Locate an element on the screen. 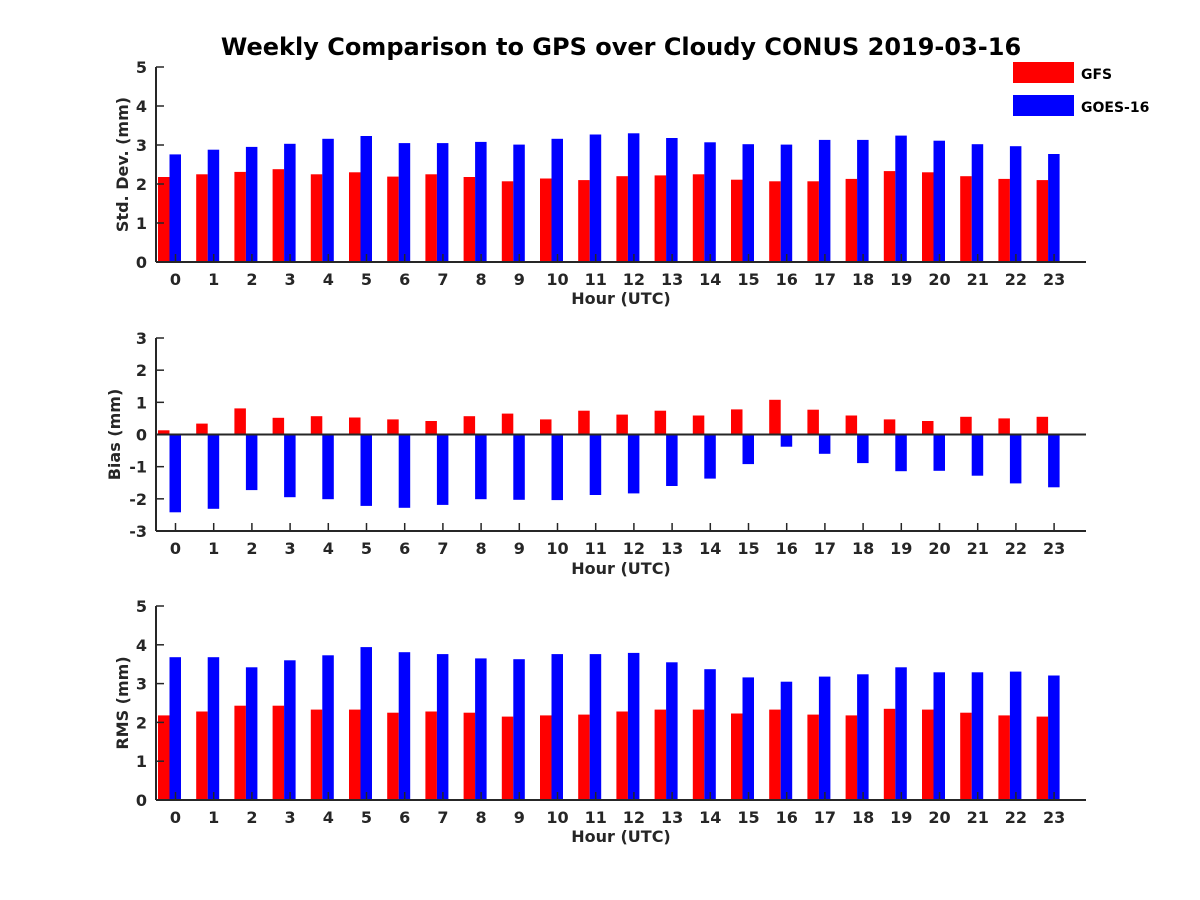 The image size is (1200, 900). x-tick-label: 5 is located at coordinates (366, 817).